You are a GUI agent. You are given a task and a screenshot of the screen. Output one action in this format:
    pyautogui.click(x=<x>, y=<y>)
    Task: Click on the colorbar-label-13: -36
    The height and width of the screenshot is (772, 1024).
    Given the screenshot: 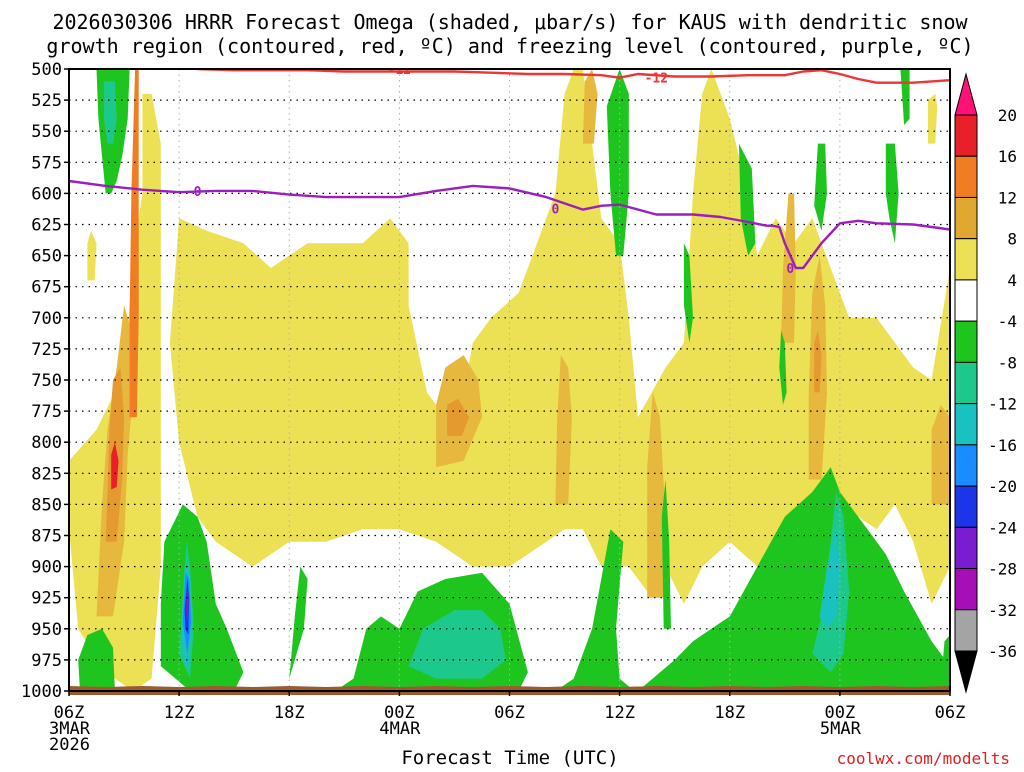 What is the action you would take?
    pyautogui.click(x=1002, y=651)
    